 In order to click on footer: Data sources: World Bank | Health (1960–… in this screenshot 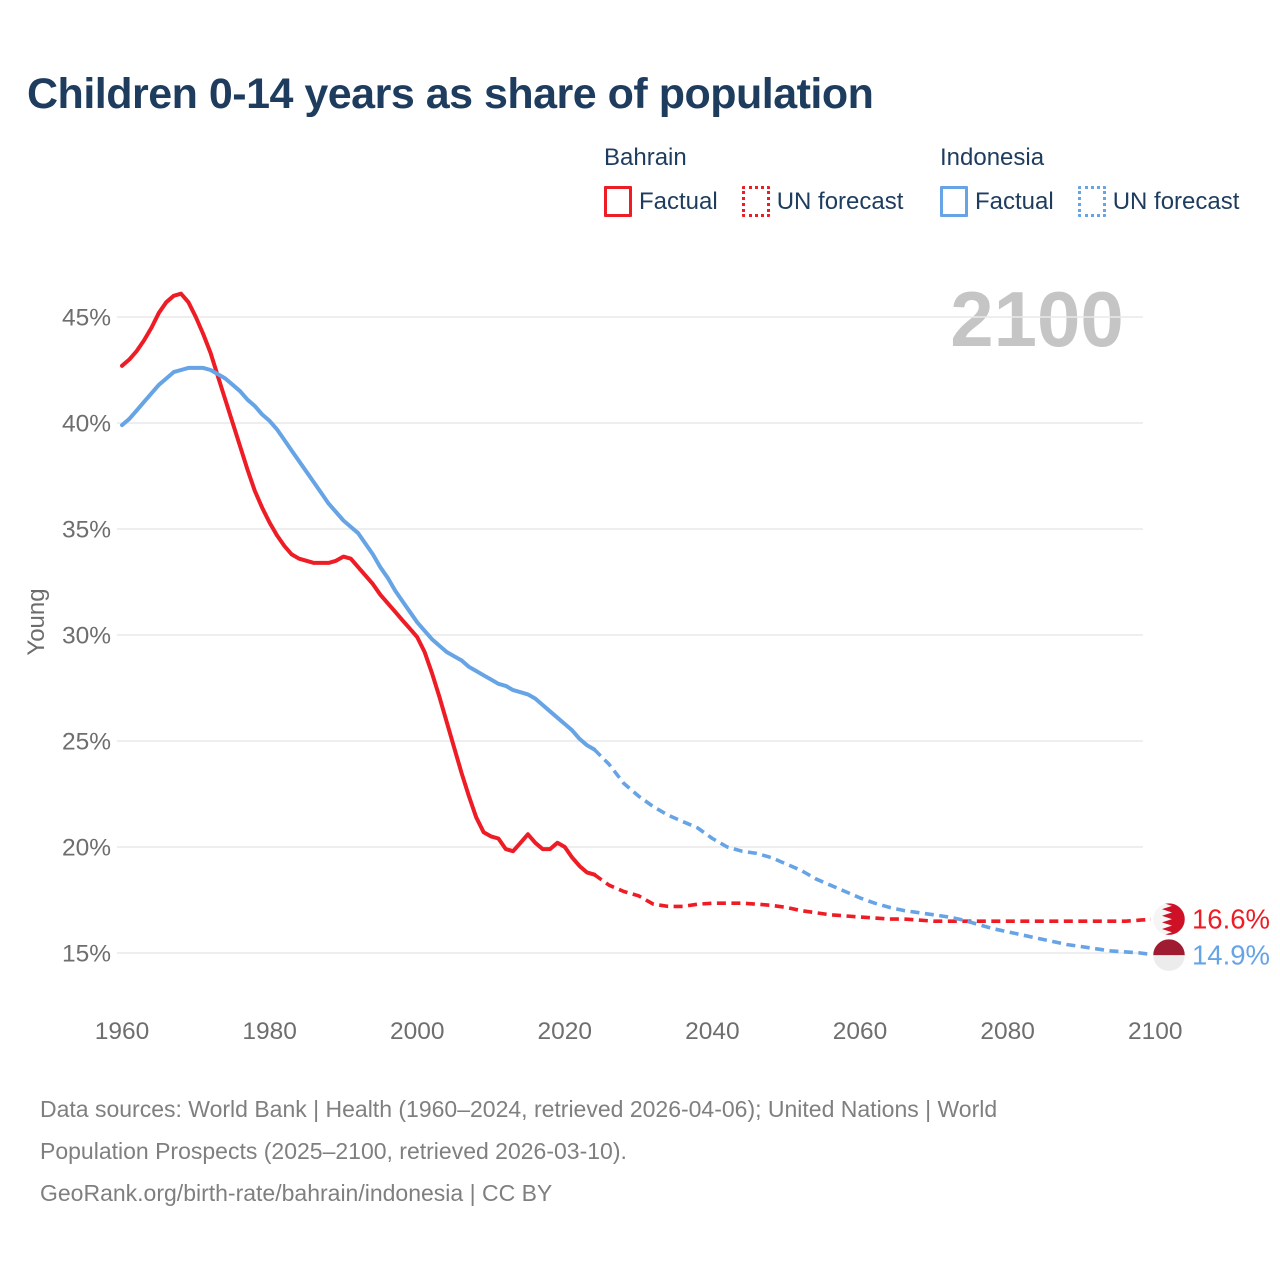, I will do `click(518, 1151)`.